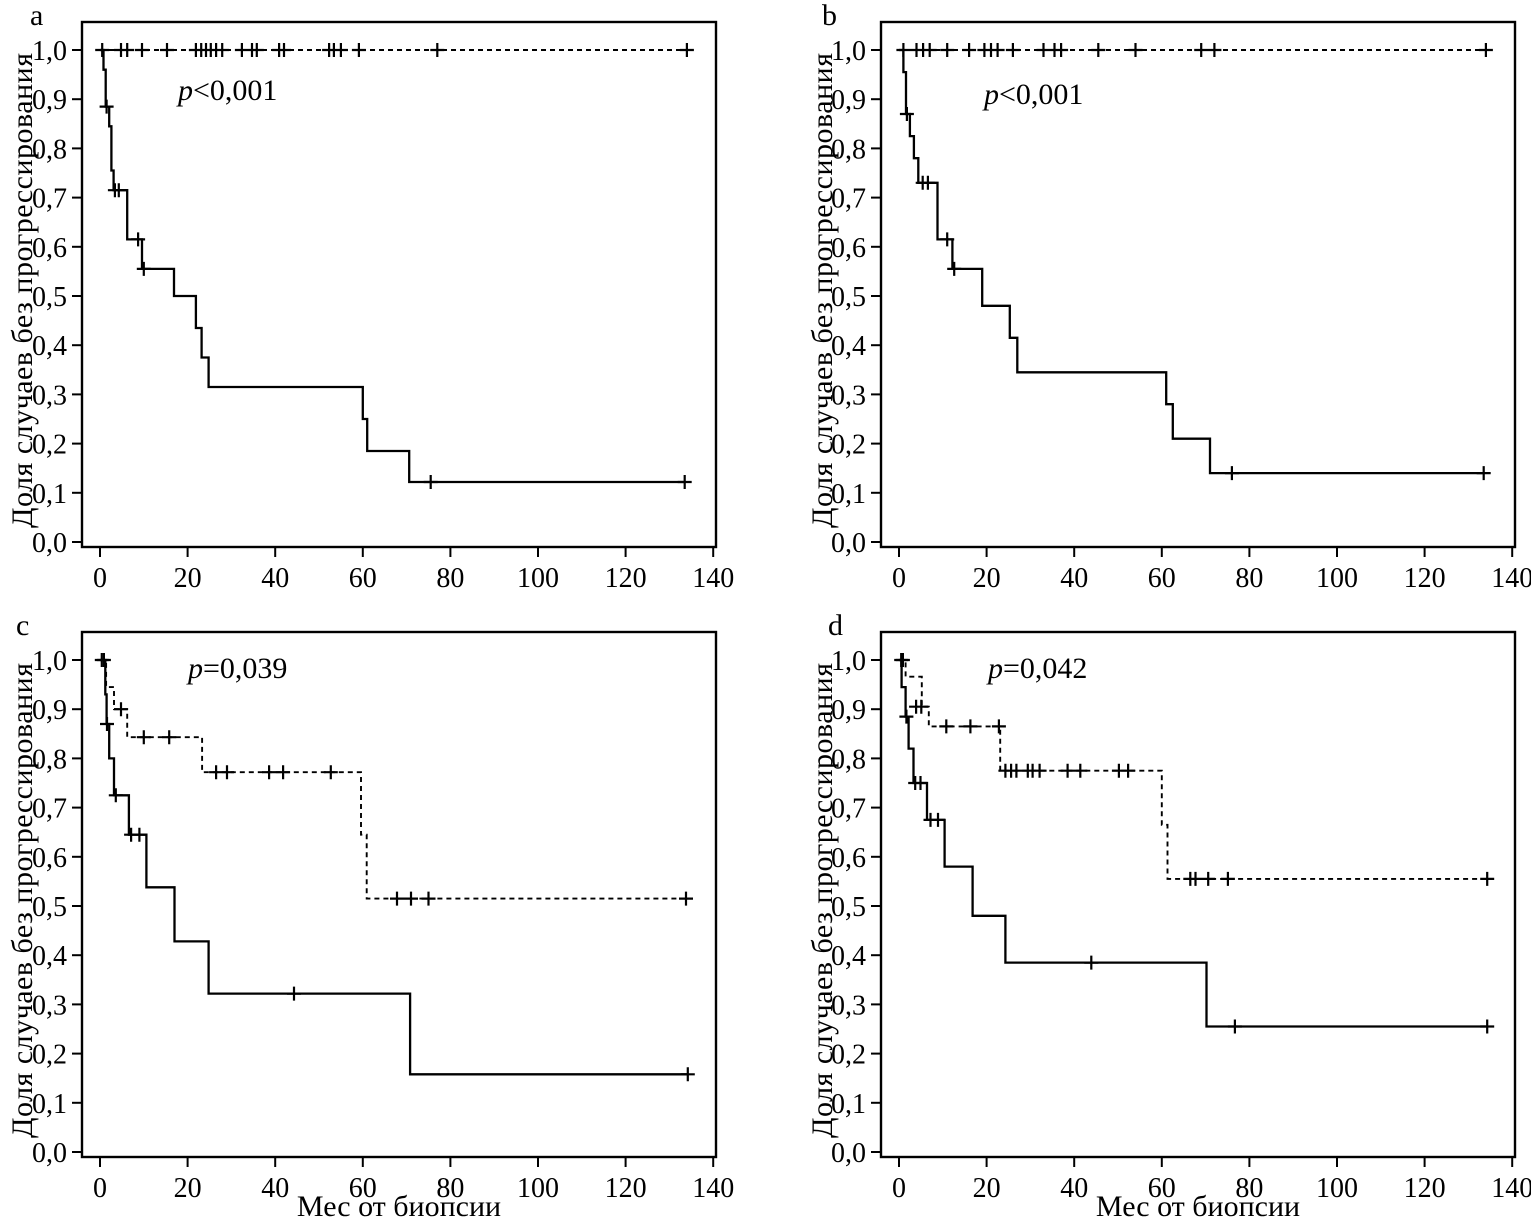  Describe the element at coordinates (829, 16) in the screenshot. I see `panel-letter-b: b` at that location.